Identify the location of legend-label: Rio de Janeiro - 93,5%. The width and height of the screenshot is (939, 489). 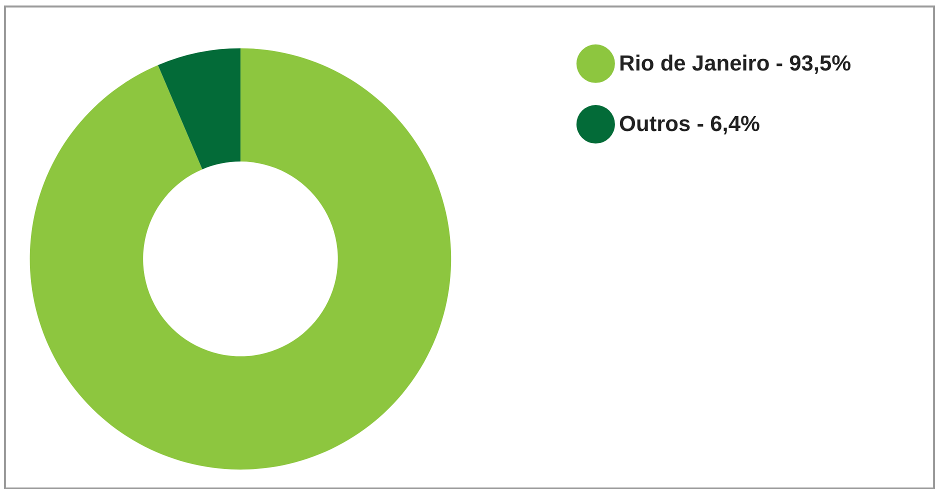
(735, 63).